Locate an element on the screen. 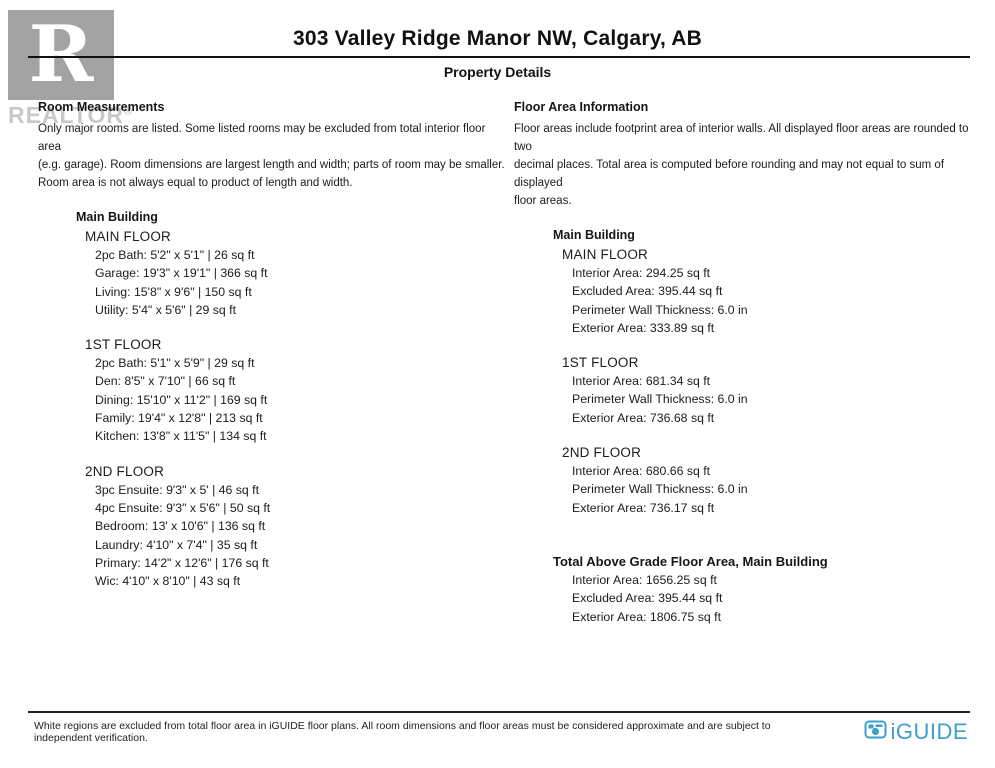 This screenshot has width=995, height=768. room-line: 2pc Bath: 5'2" x 5'1" | 26 sq ft is located at coordinates (175, 255).